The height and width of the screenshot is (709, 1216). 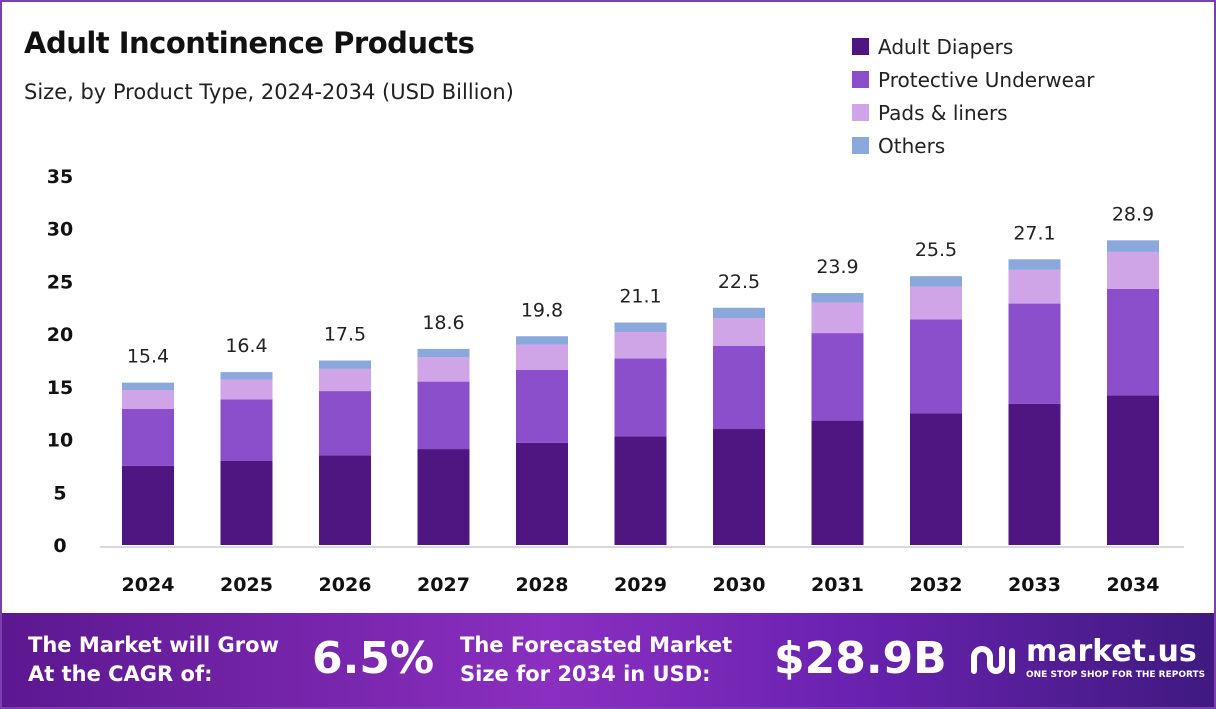 I want to click on total-data-label: 16.4, so click(x=246, y=346).